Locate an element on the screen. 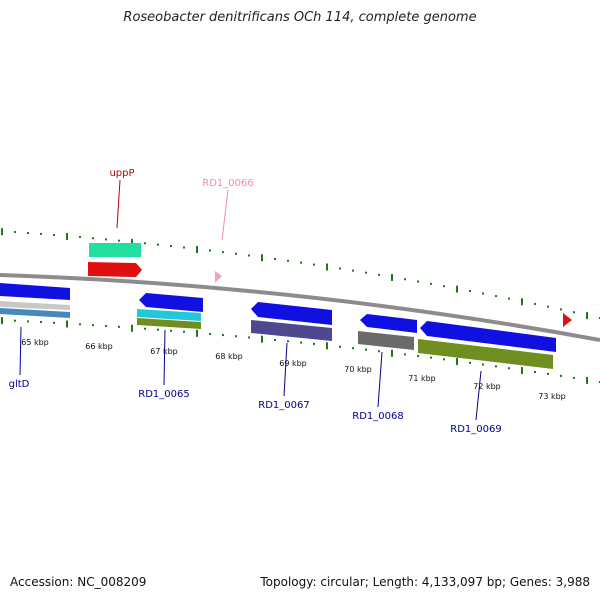 Image resolution: width=600 pixels, height=600 pixels. right-edge-red-feature is located at coordinates (567, 320).